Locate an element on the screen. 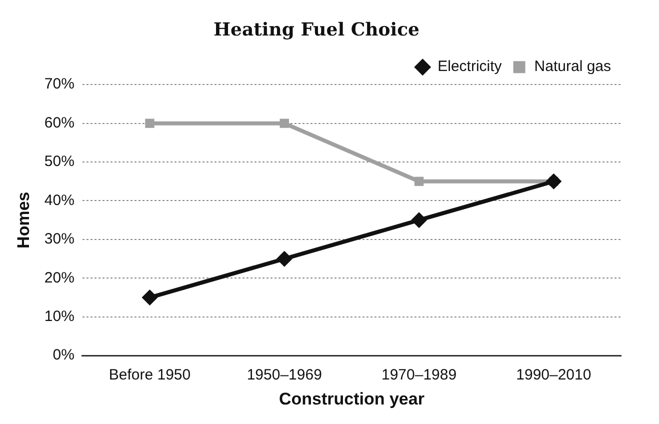 The height and width of the screenshot is (424, 659). chart-title: Heating Fuel Choice is located at coordinates (317, 29).